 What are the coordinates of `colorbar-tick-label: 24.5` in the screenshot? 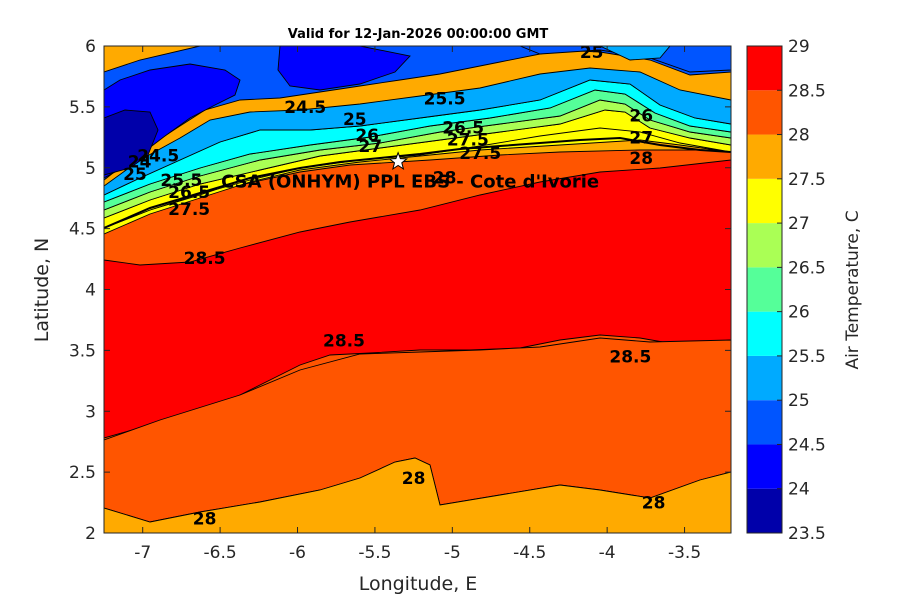 It's located at (807, 445).